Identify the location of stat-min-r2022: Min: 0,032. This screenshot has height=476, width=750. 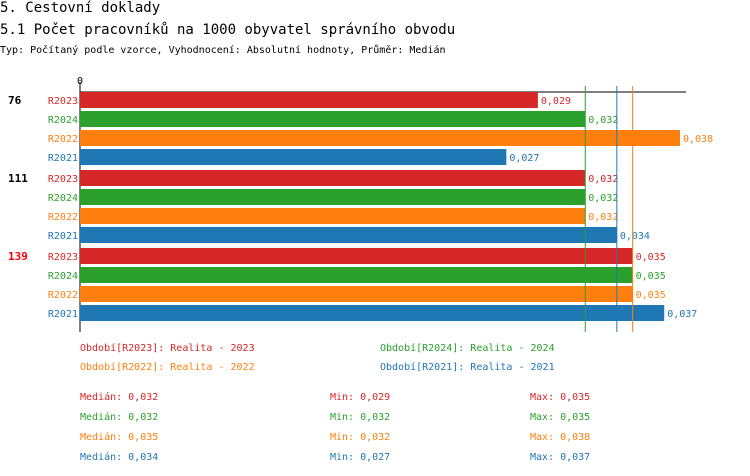
(360, 437).